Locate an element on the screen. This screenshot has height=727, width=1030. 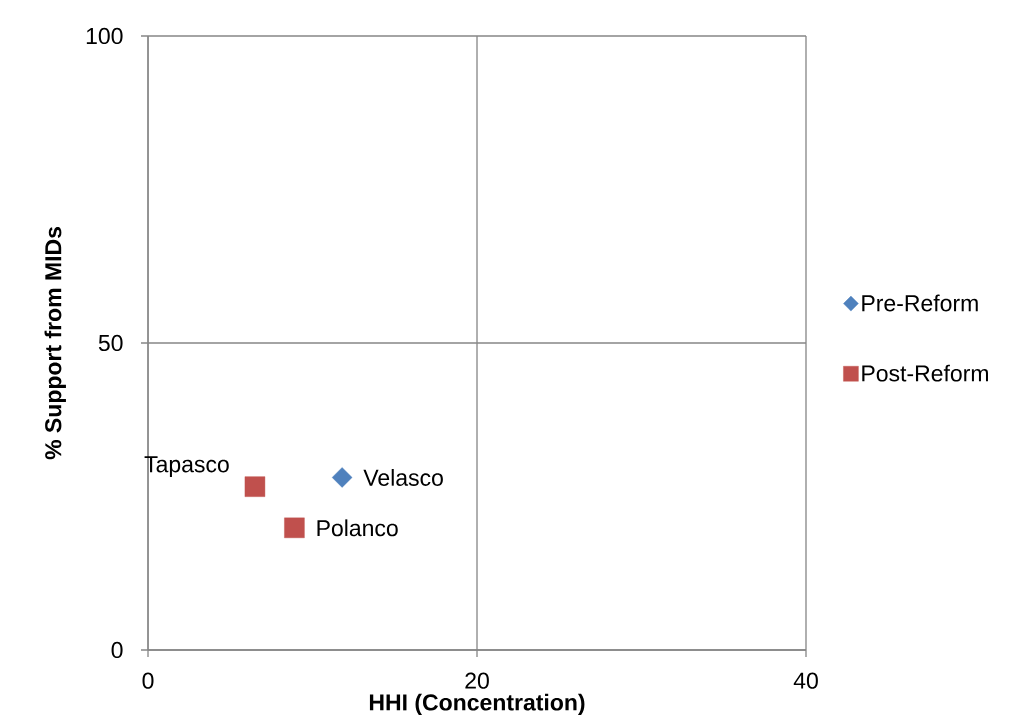
x-tick-label: 0 is located at coordinates (148, 680).